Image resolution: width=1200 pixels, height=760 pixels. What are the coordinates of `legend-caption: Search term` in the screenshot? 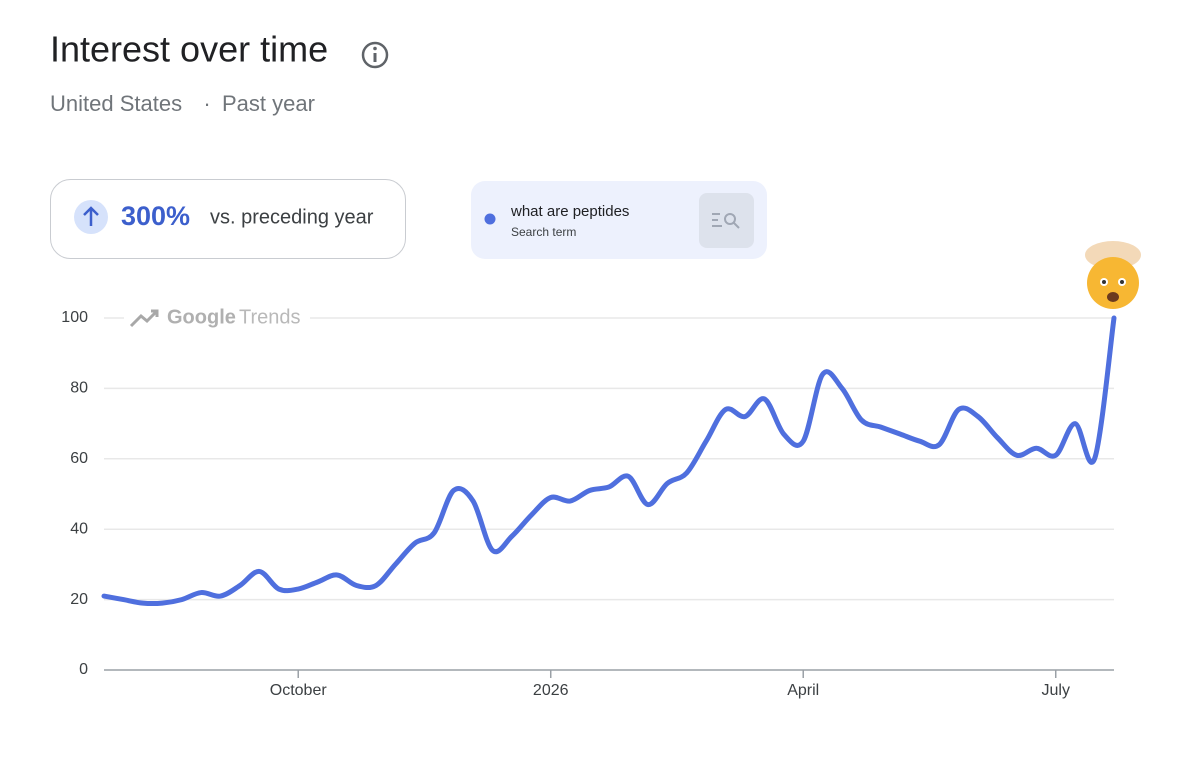 It's located at (543, 232).